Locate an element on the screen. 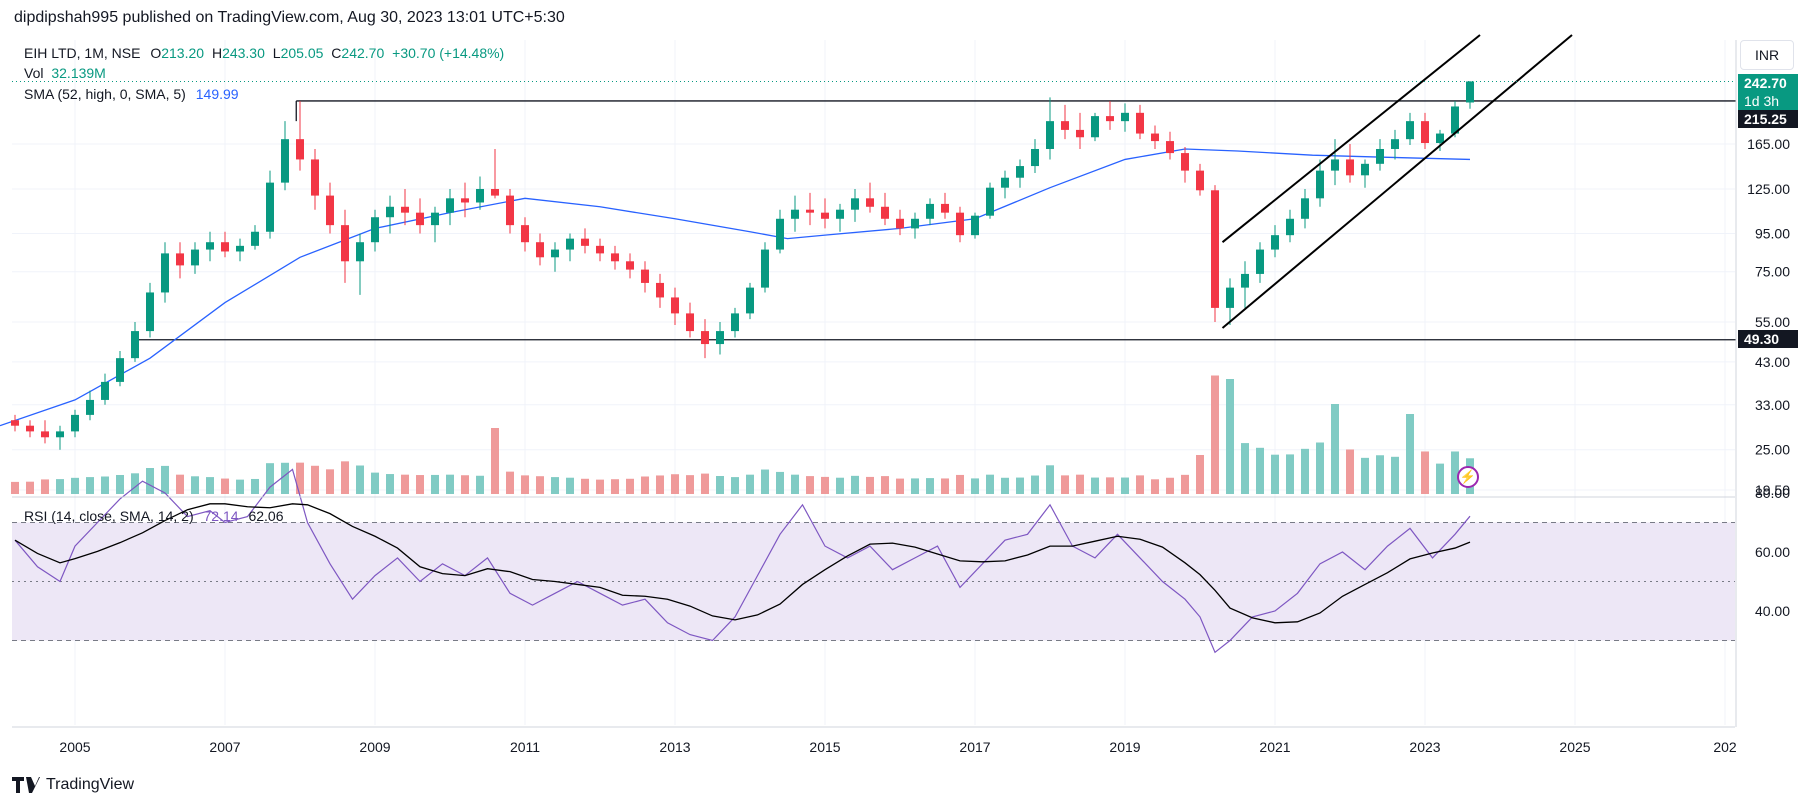  currency-button: INR is located at coordinates (1767, 55).